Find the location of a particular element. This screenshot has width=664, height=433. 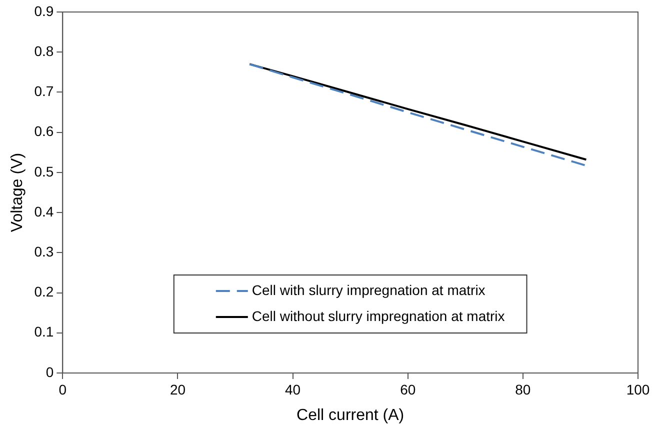

y-tick-label: 0.3 is located at coordinates (44, 252).